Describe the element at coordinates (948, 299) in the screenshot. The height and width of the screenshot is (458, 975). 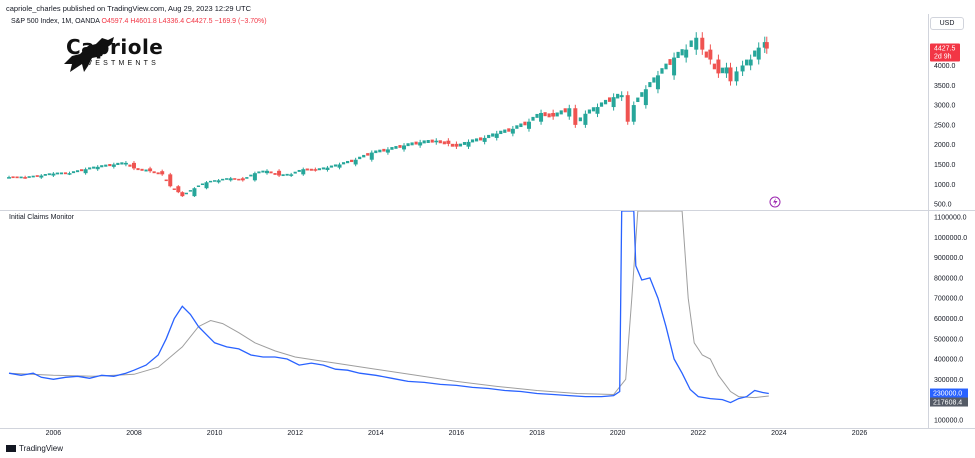
I see `claims-tick-label: 700000.0` at that location.